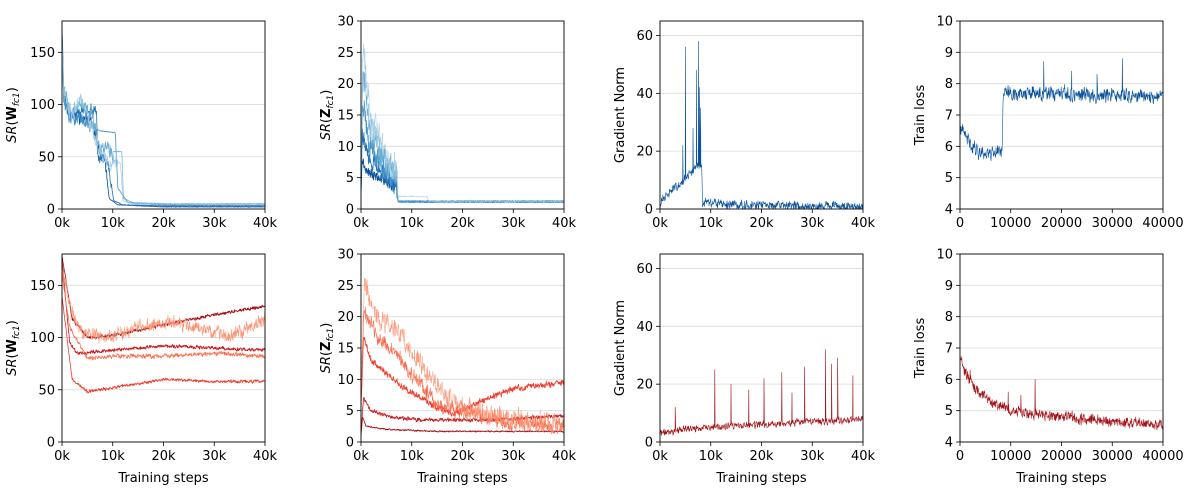 The width and height of the screenshot is (1200, 504). Describe the element at coordinates (644, 269) in the screenshot. I see `y-tick-label: 60` at that location.